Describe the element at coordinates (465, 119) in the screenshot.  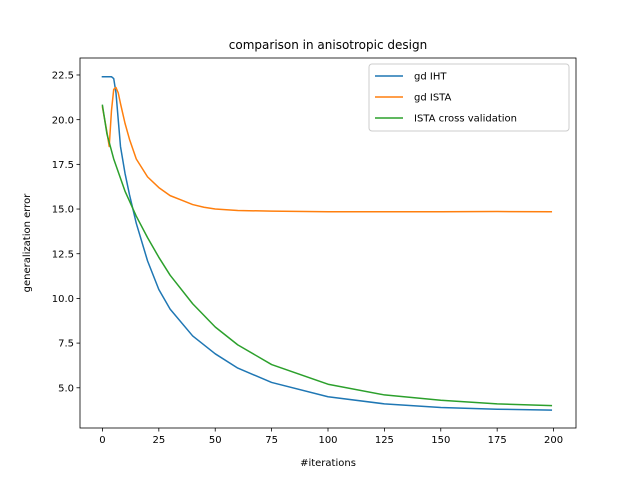
I see `legend-label: ISTA cross validation` at that location.